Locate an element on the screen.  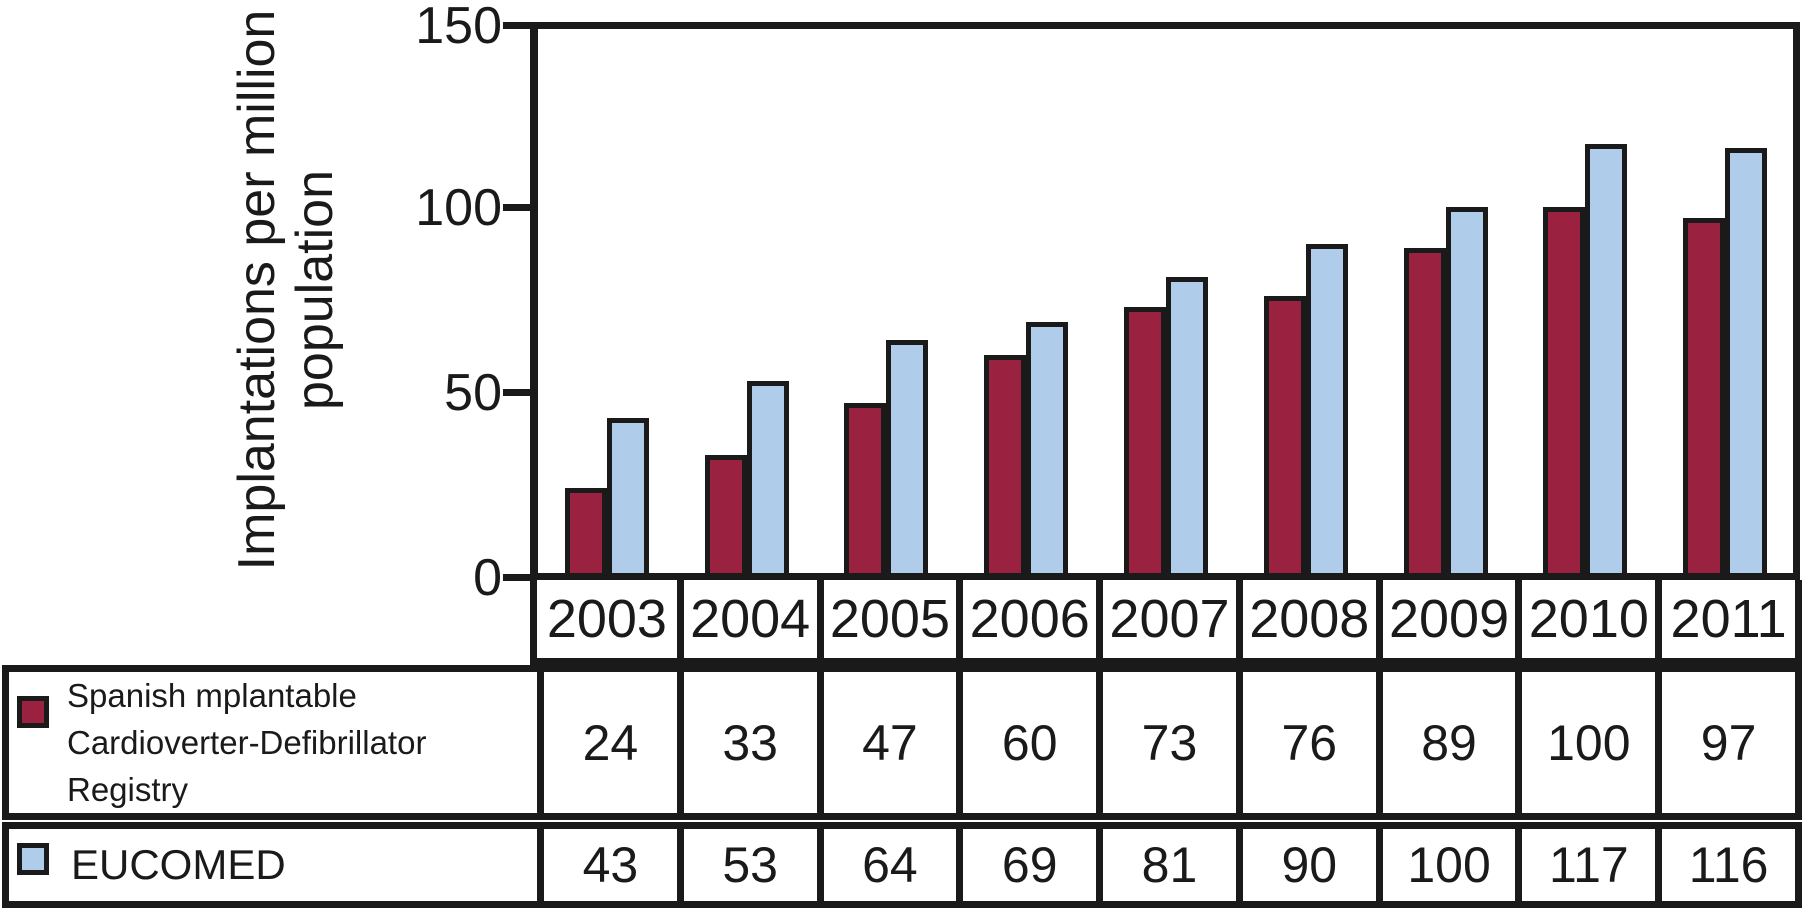
year-cell-2005: 2005 is located at coordinates (886, 619).